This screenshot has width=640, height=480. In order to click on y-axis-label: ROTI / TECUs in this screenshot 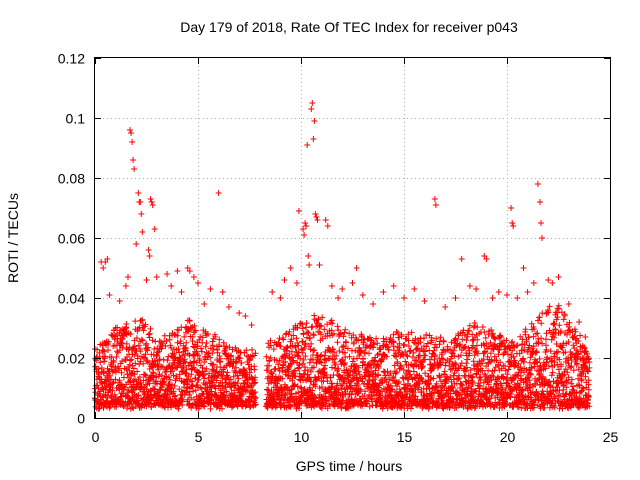, I will do `click(13, 238)`.